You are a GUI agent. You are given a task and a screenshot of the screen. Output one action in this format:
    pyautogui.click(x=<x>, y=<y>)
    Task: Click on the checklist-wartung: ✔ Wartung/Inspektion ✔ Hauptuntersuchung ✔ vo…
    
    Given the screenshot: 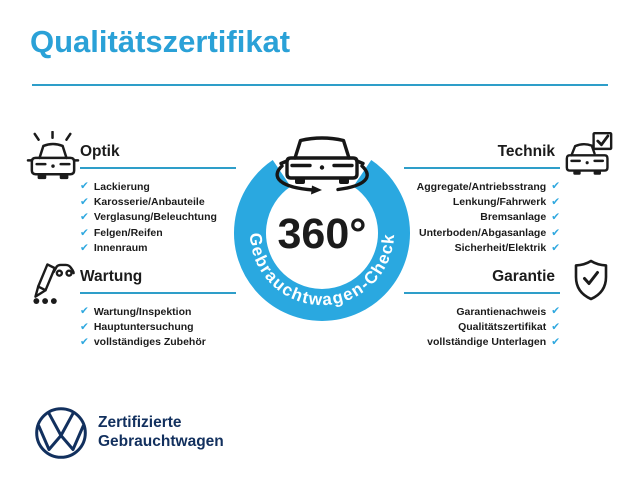 What is the action you would take?
    pyautogui.click(x=143, y=327)
    